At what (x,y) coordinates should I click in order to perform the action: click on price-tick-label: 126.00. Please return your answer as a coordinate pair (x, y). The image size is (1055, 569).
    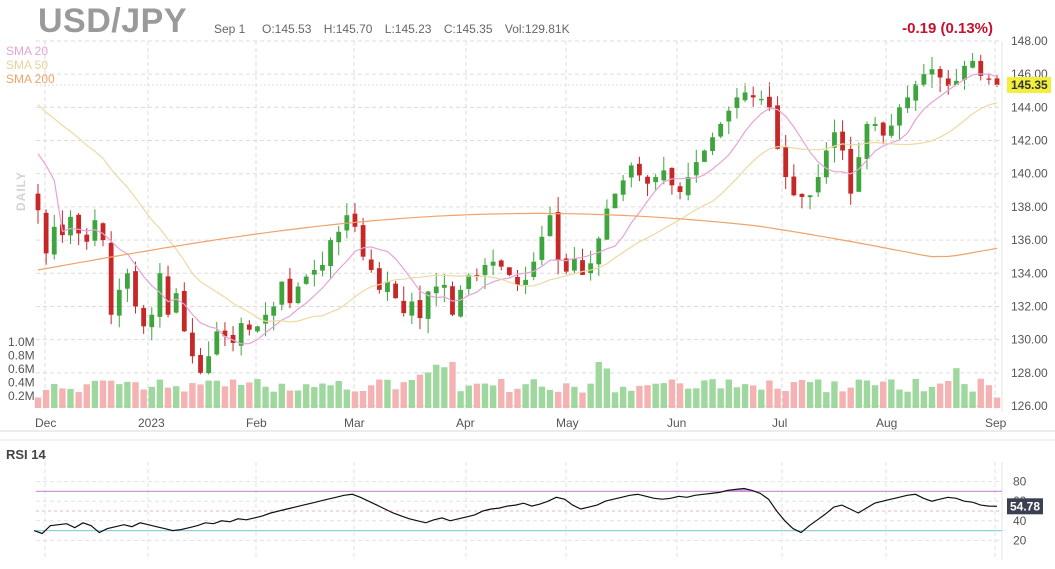
    Looking at the image, I should click on (1029, 406).